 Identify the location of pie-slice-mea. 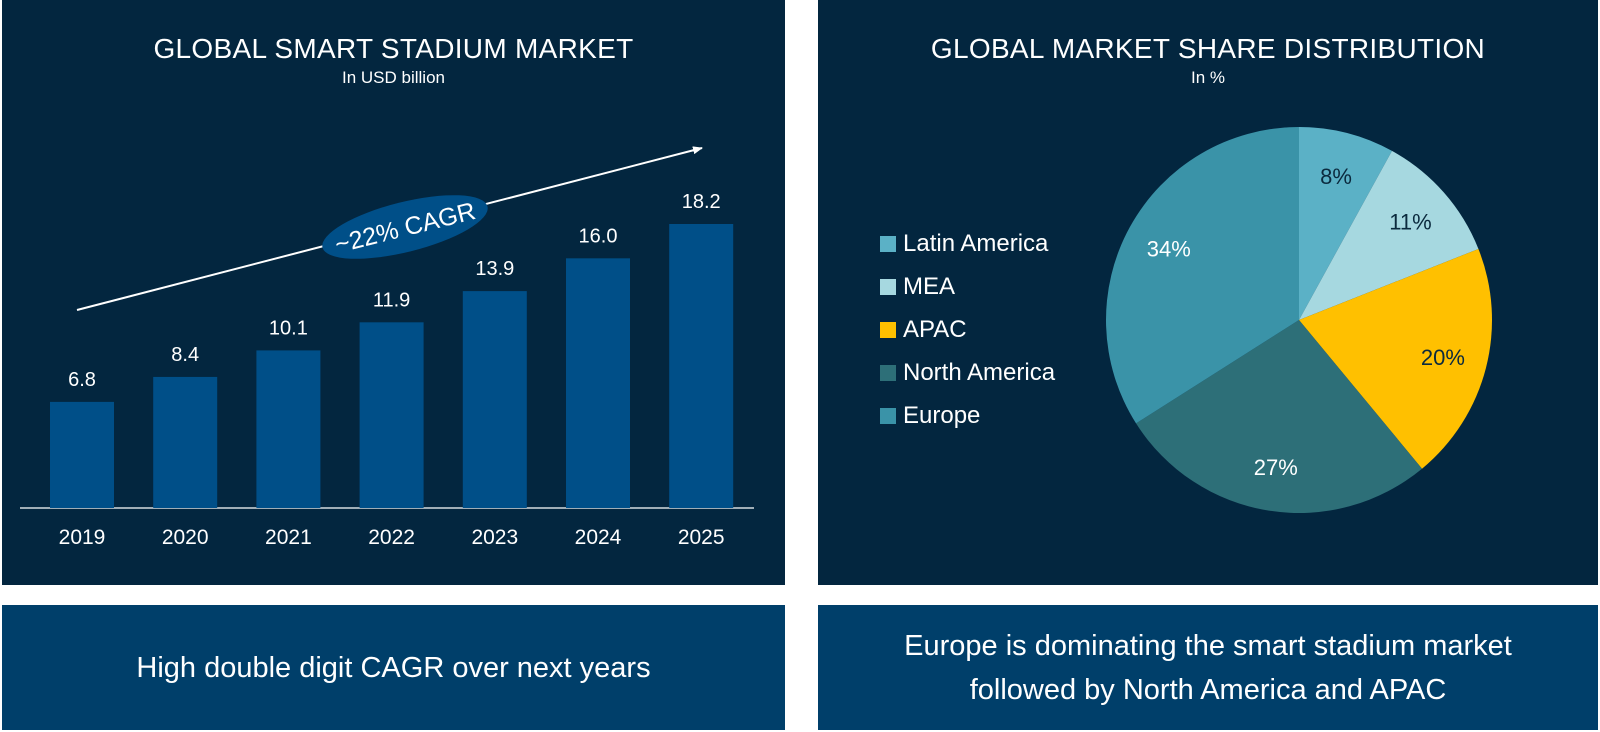
(1389, 235).